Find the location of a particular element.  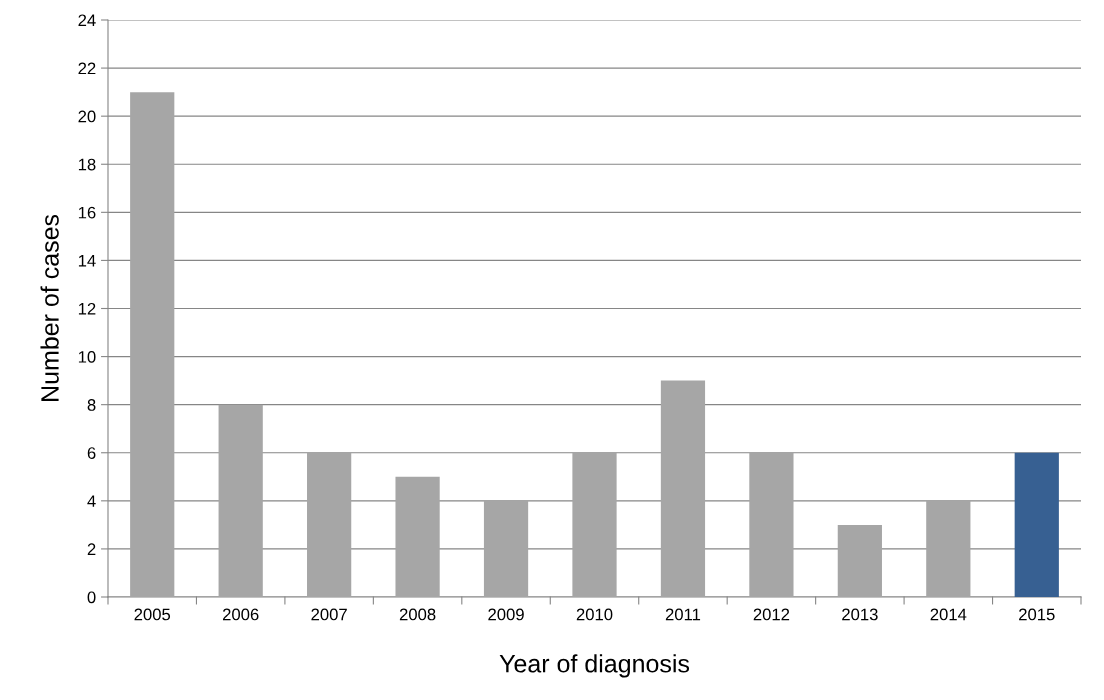

x-tick-label: 2011 is located at coordinates (683, 614).